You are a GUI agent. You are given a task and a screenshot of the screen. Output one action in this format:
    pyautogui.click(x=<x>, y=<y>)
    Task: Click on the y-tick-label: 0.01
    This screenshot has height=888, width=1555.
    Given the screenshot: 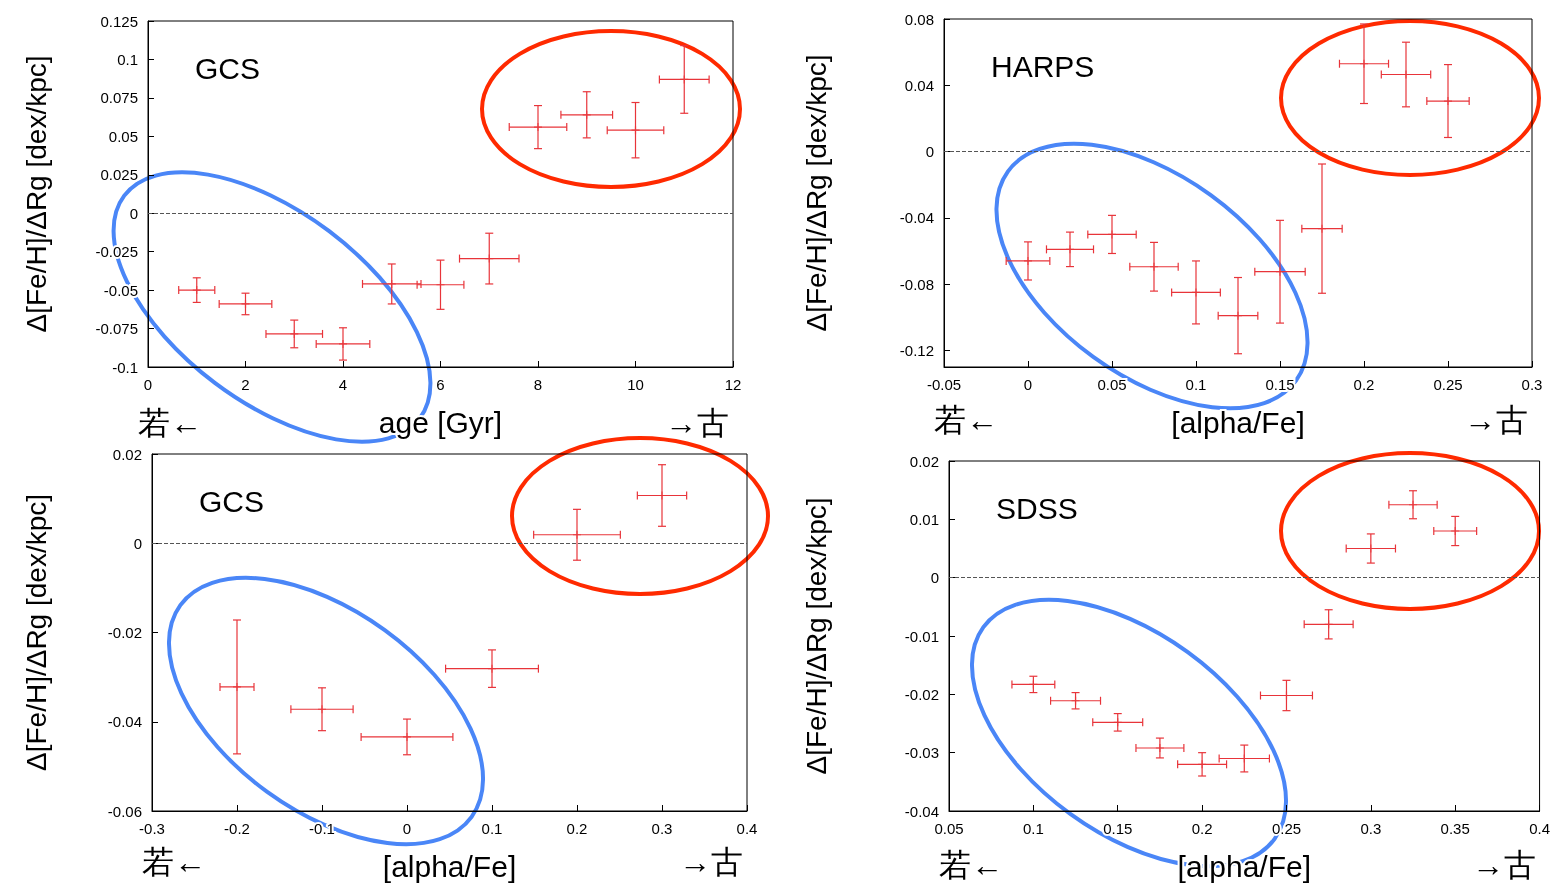 What is the action you would take?
    pyautogui.click(x=924, y=519)
    